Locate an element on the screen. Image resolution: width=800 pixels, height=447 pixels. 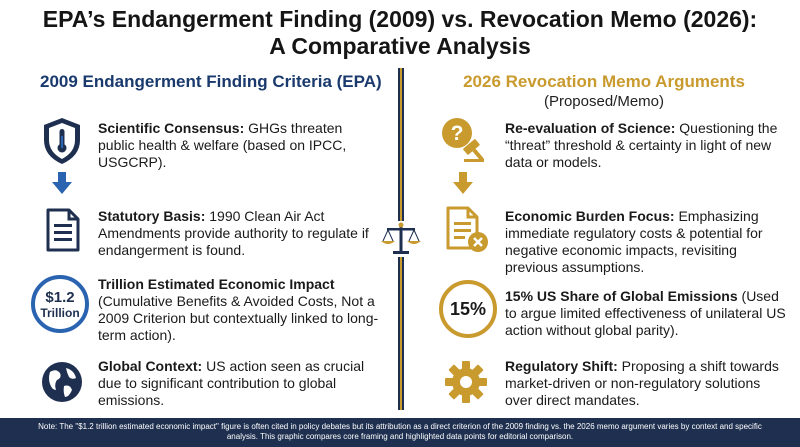
left-item-4-lead: Global Context: is located at coordinates (150, 366).